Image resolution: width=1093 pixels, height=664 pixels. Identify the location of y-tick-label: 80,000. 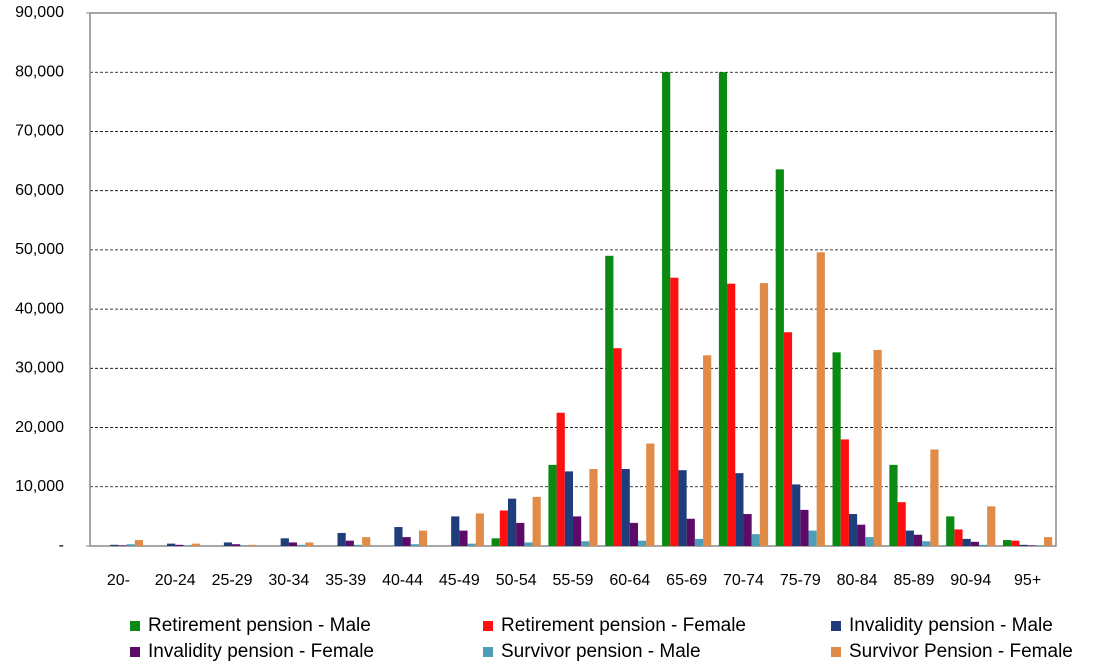
(39, 71).